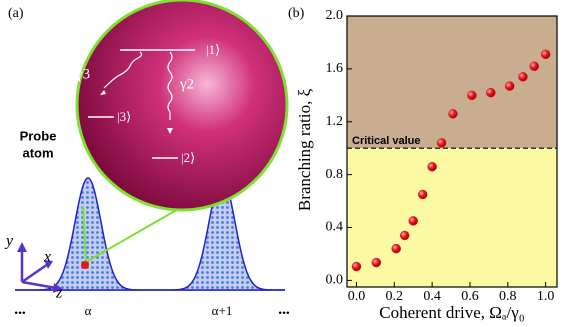  What do you see at coordinates (335, 227) in the screenshot?
I see `y-tick-label: 0.4` at bounding box center [335, 227].